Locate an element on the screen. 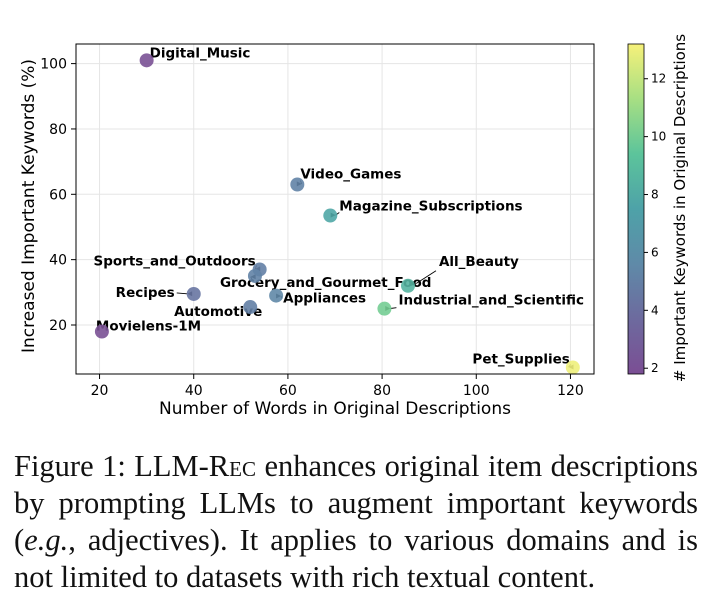 This screenshot has height=608, width=720. model-name: LLM-Rec is located at coordinates (195, 466).